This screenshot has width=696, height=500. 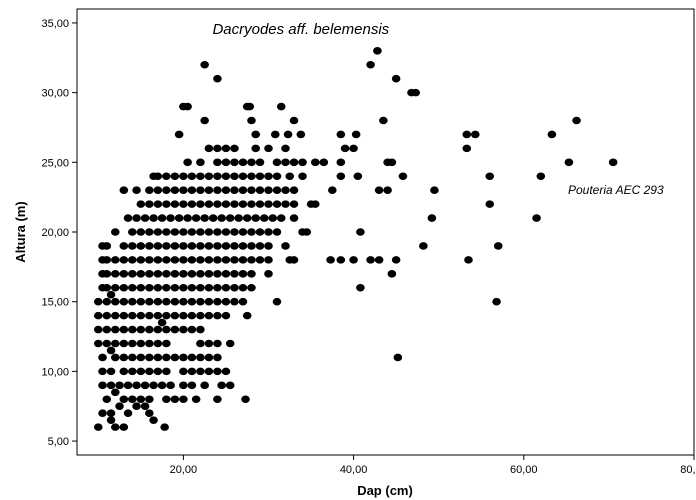 What do you see at coordinates (55, 303) in the screenshot?
I see `y-tick-label: 15,00` at bounding box center [55, 303].